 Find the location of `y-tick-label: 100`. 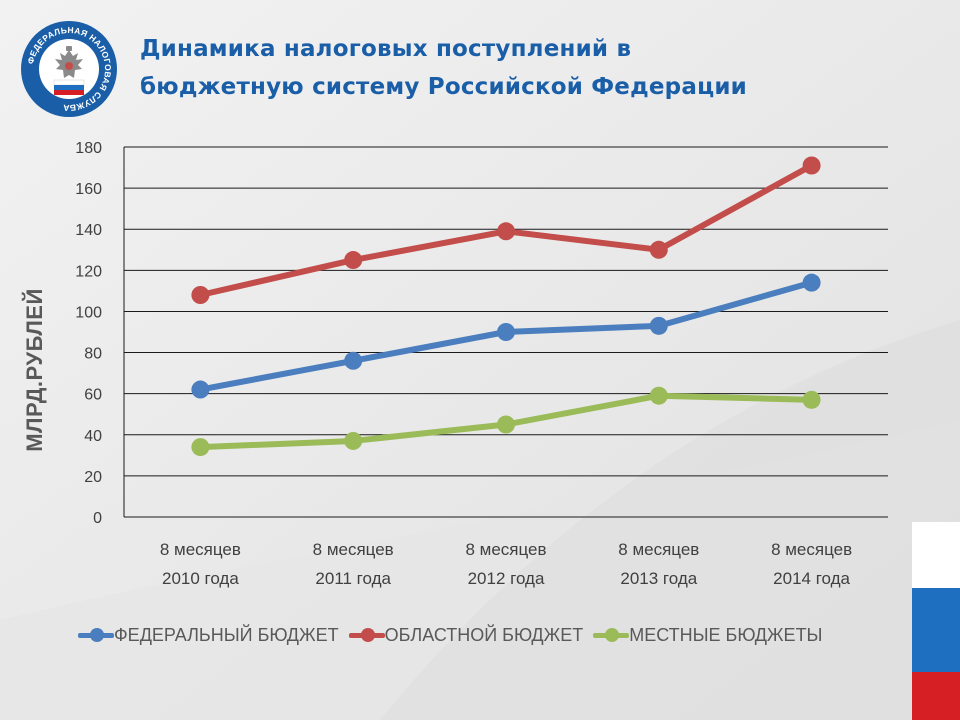

y-tick-label: 100 is located at coordinates (88, 312).